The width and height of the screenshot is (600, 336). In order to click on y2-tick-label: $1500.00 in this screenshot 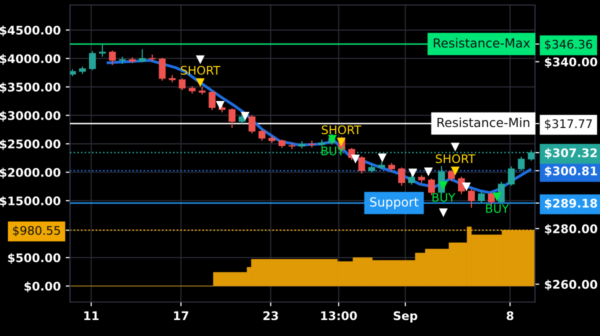, I will do `click(30, 201)`.